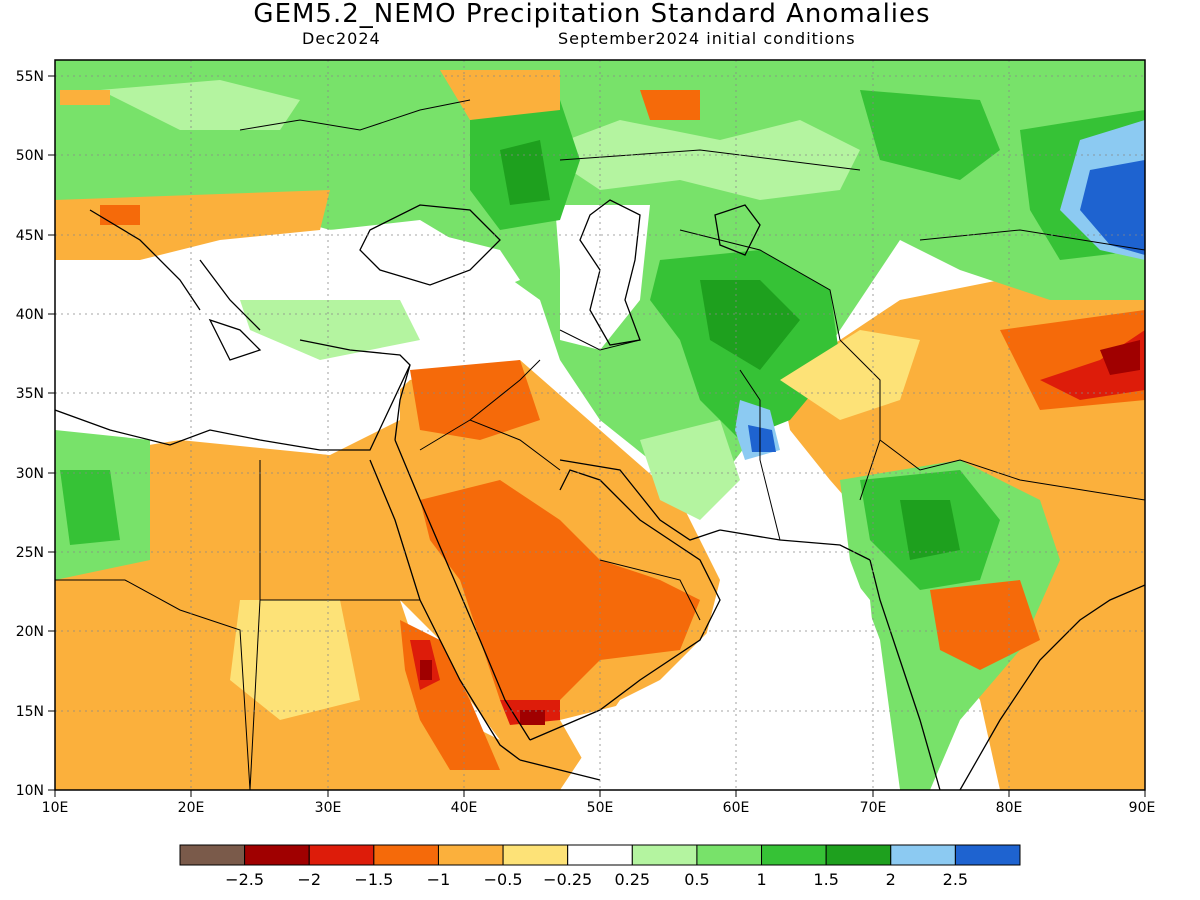  What do you see at coordinates (30, 474) in the screenshot?
I see `lat-tick-label: 30N` at bounding box center [30, 474].